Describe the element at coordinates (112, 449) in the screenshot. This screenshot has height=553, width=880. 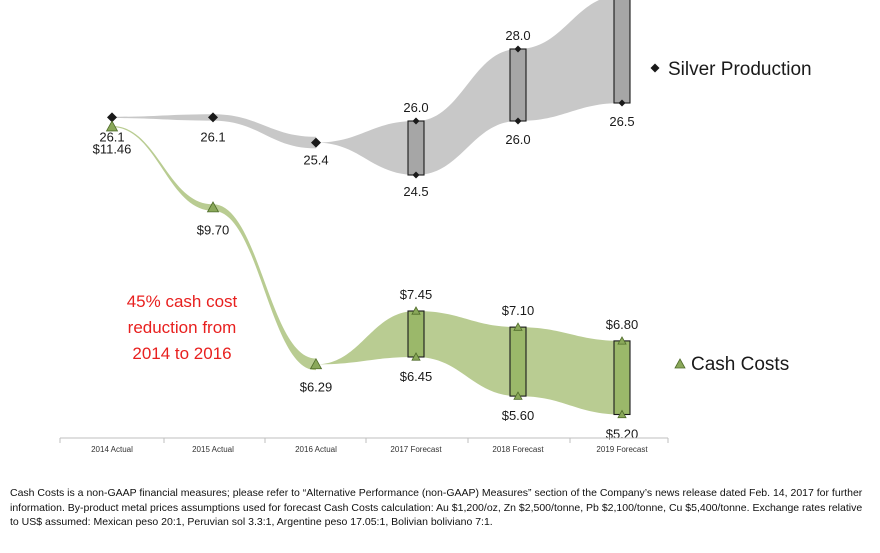
I see `x-tick-label: 2014 Actual` at that location.